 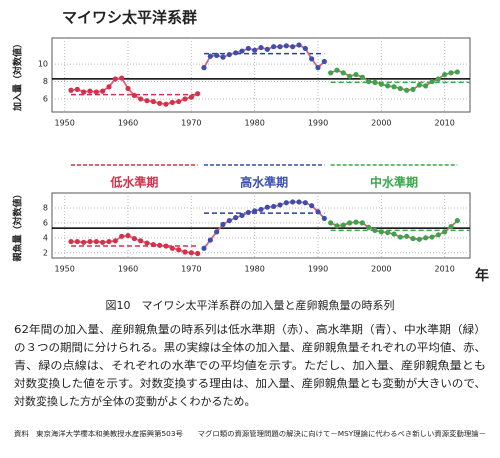 What do you see at coordinates (18, 75) in the screenshot?
I see `y-axis-label: 加入量（対数値）` at bounding box center [18, 75].